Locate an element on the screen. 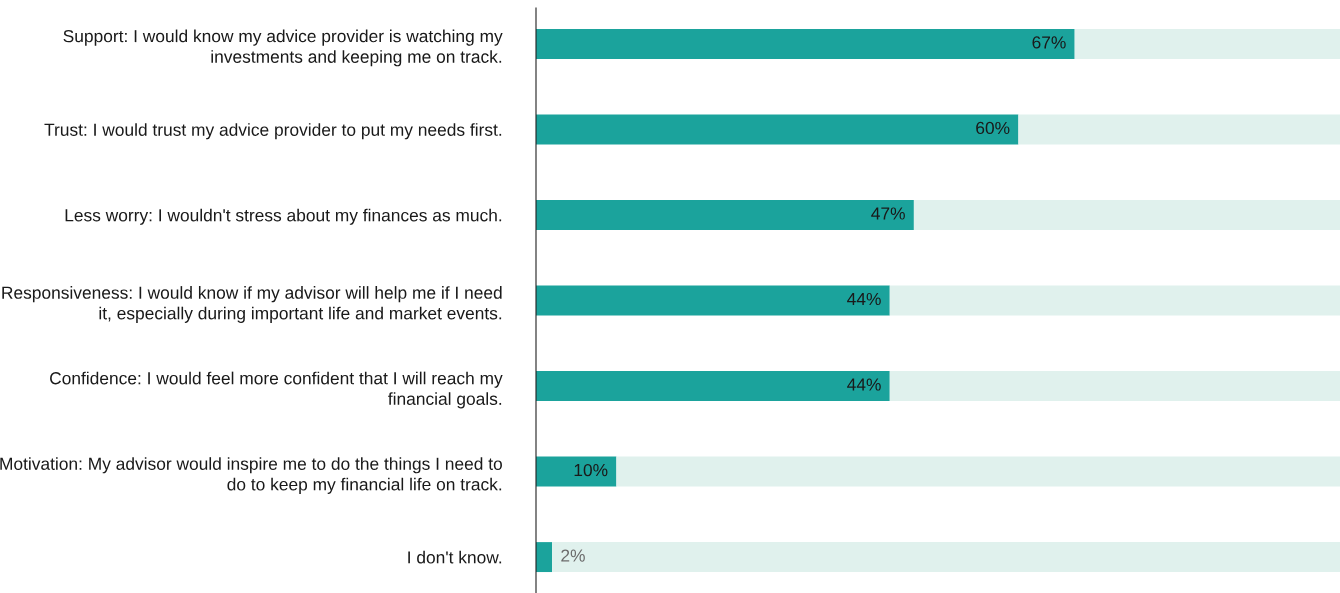  y-tick-label: Trust: I would trust my advice provider to put my needs first. is located at coordinates (273, 131).